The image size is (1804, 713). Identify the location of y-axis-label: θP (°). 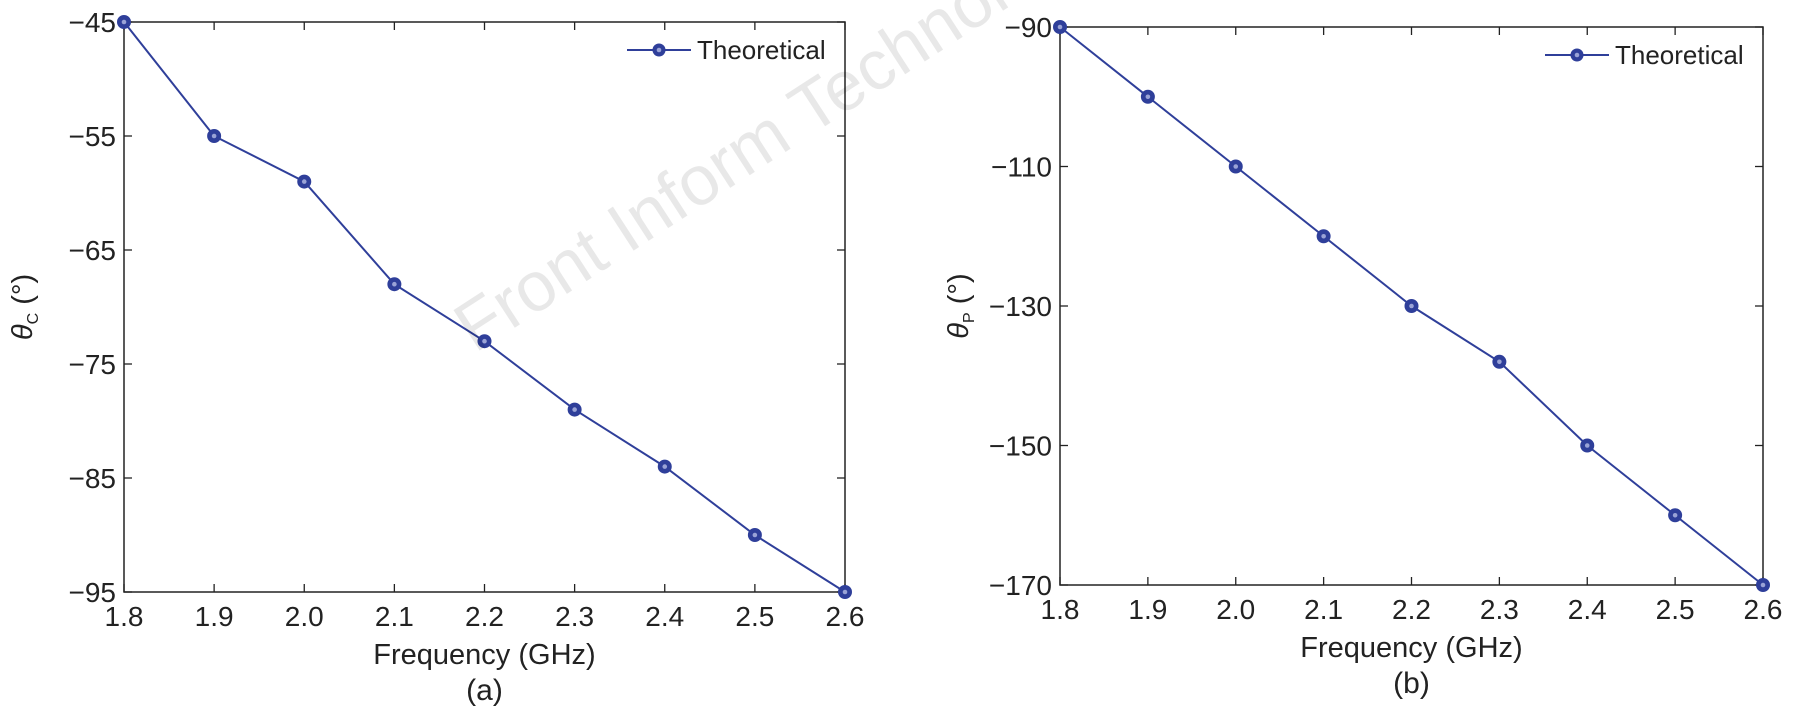
(960, 305).